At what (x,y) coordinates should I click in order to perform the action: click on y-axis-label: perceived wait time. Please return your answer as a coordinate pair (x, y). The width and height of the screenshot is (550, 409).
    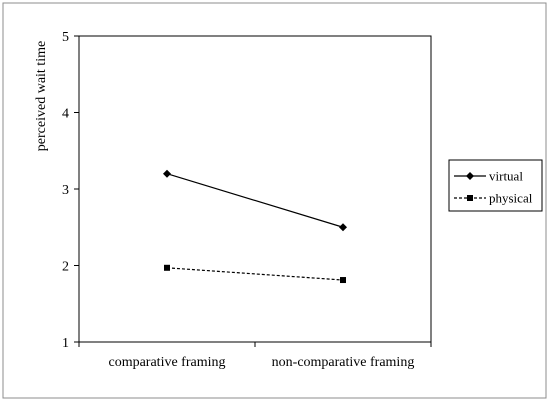
    Looking at the image, I should click on (41, 96).